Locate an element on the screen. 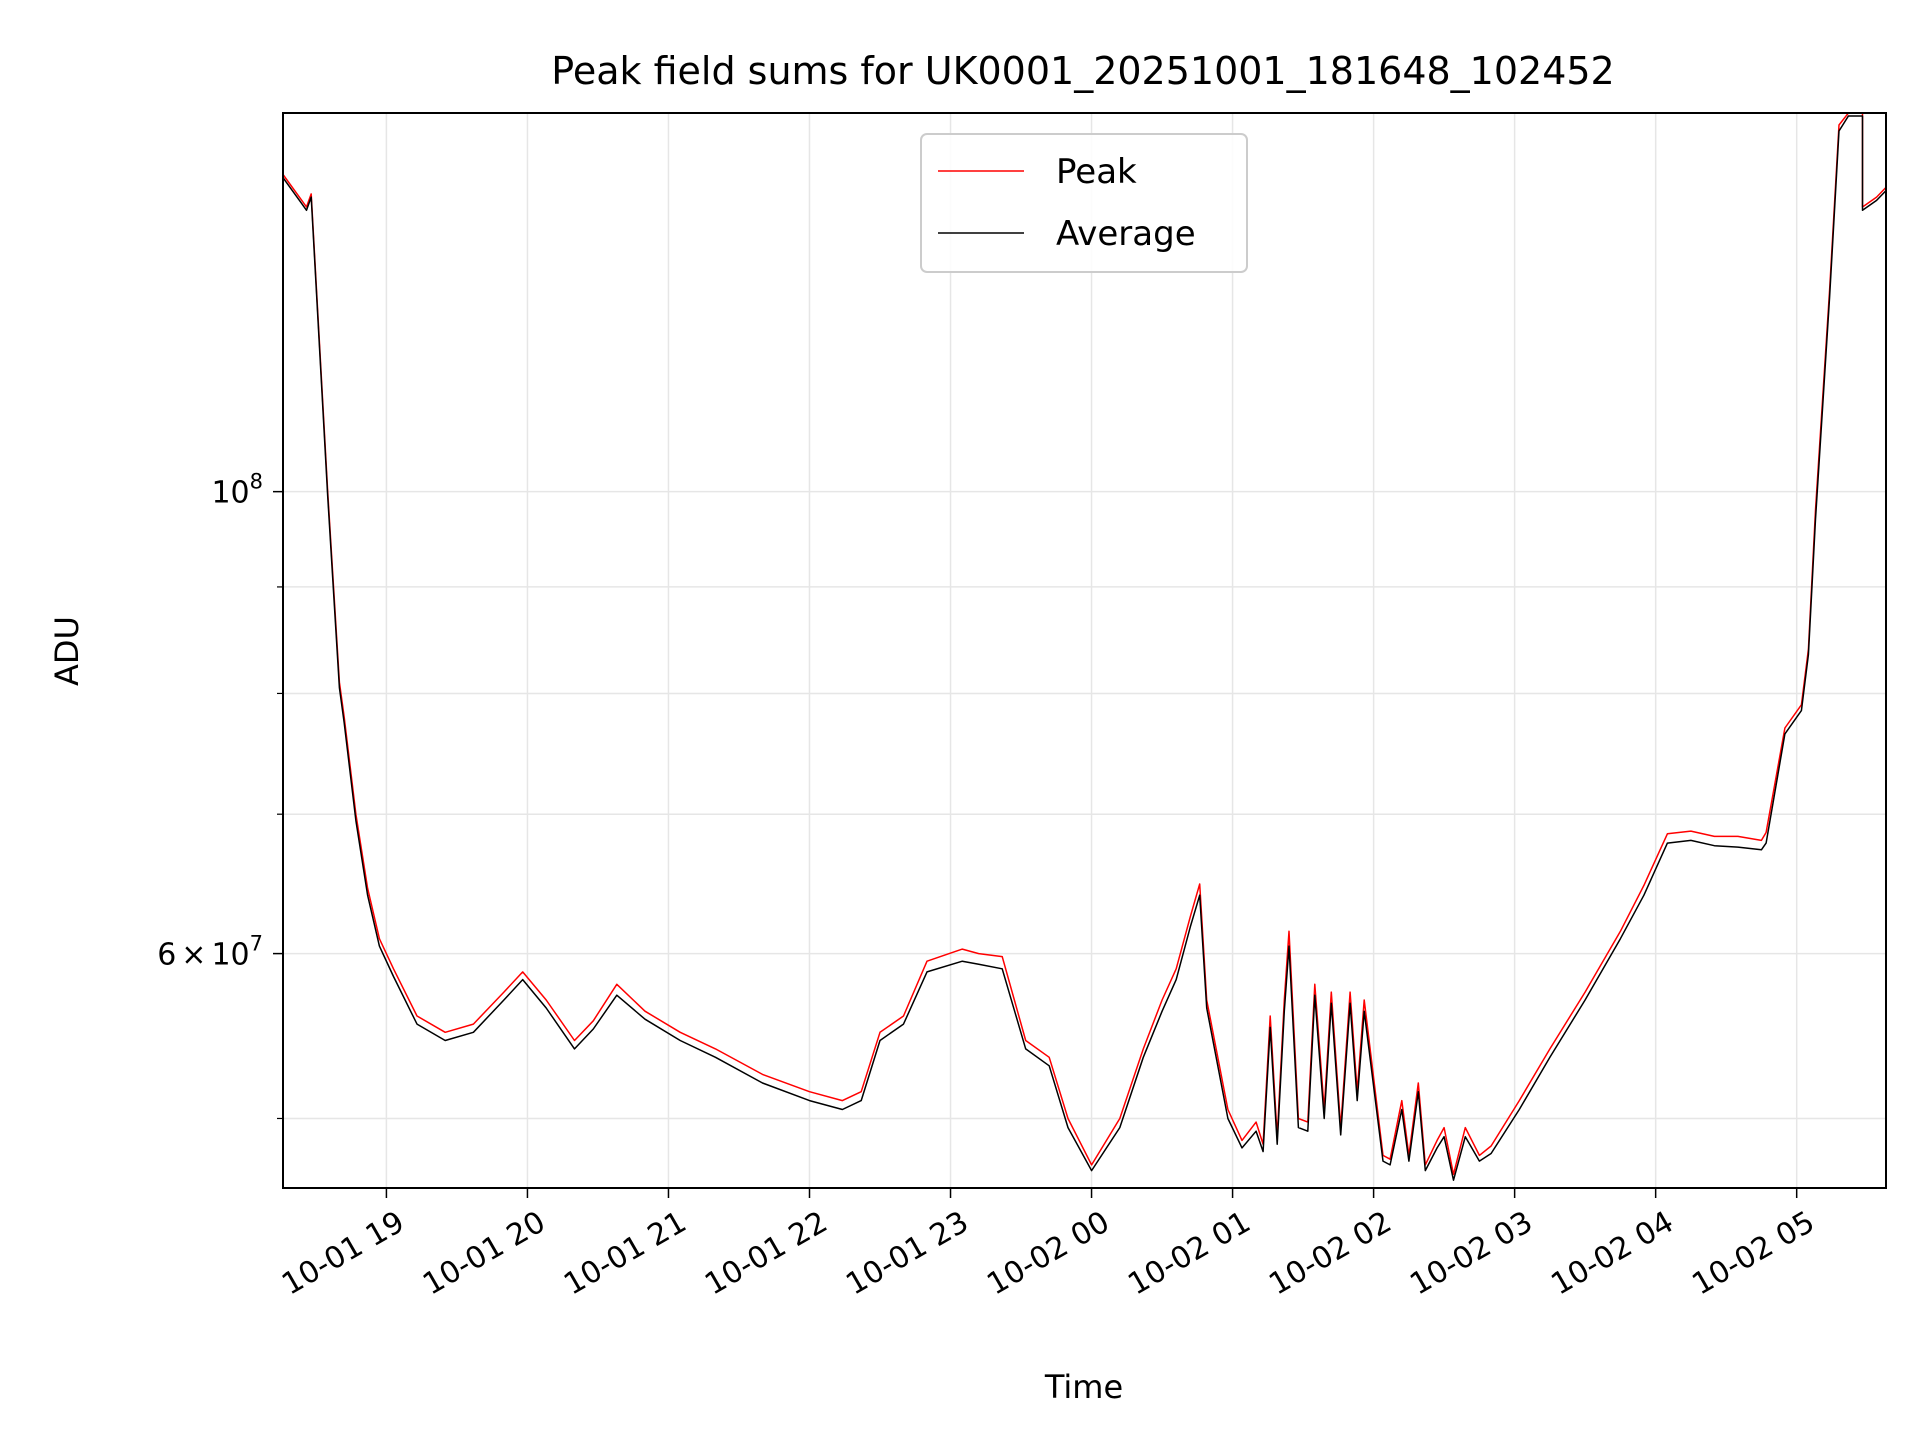  y-tick-label-1: 108 is located at coordinates (237, 490).